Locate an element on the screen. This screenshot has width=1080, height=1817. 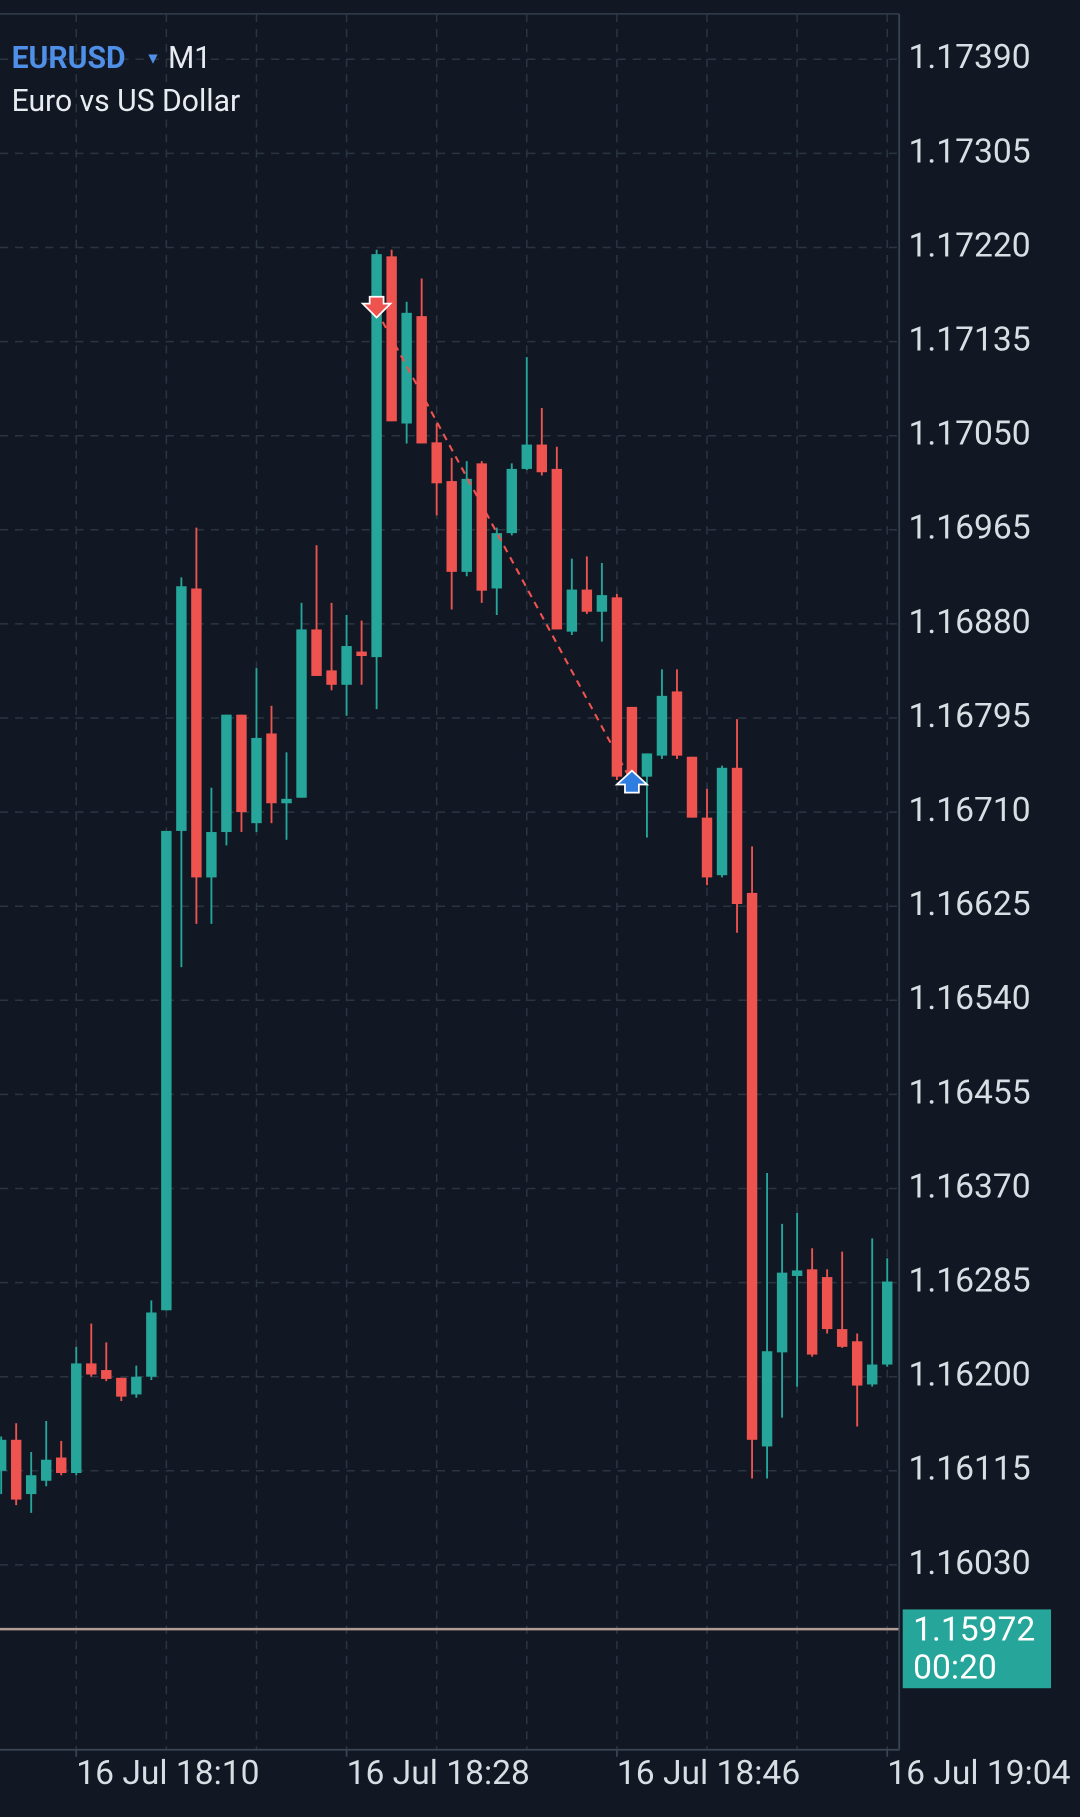
symbol-dropdown is located at coordinates (153, 59).